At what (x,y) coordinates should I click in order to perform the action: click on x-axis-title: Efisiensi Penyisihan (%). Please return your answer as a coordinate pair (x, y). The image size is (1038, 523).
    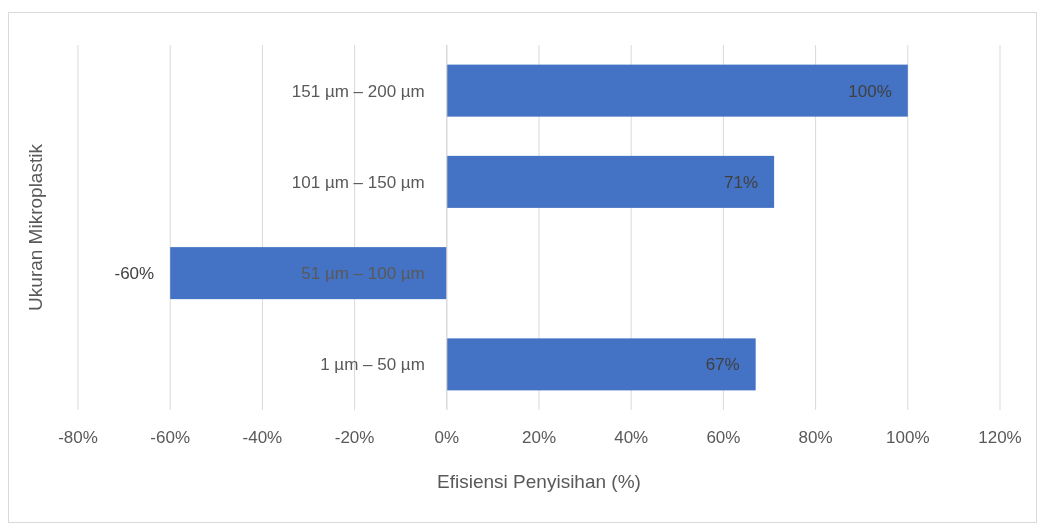
    Looking at the image, I should click on (539, 481).